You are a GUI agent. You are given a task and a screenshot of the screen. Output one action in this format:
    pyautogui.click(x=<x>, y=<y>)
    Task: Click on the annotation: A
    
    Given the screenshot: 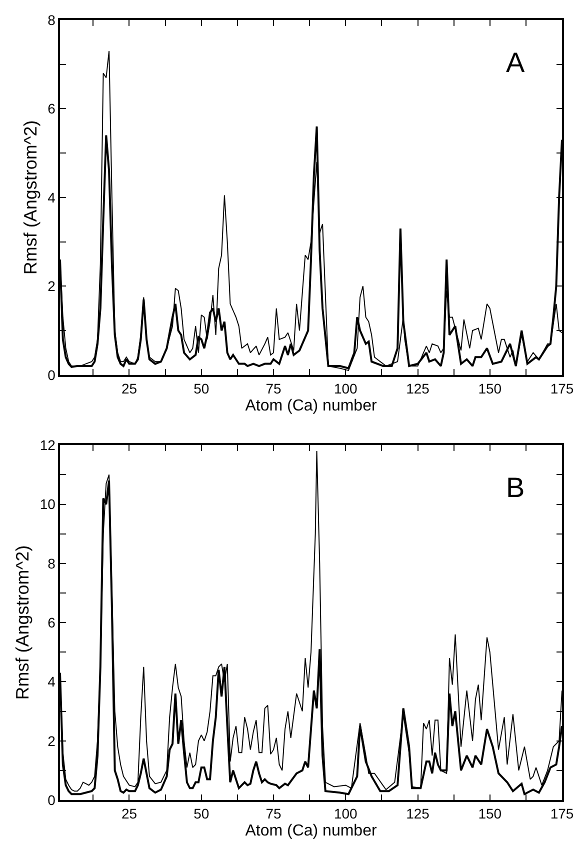 What is the action you would take?
    pyautogui.click(x=515, y=62)
    